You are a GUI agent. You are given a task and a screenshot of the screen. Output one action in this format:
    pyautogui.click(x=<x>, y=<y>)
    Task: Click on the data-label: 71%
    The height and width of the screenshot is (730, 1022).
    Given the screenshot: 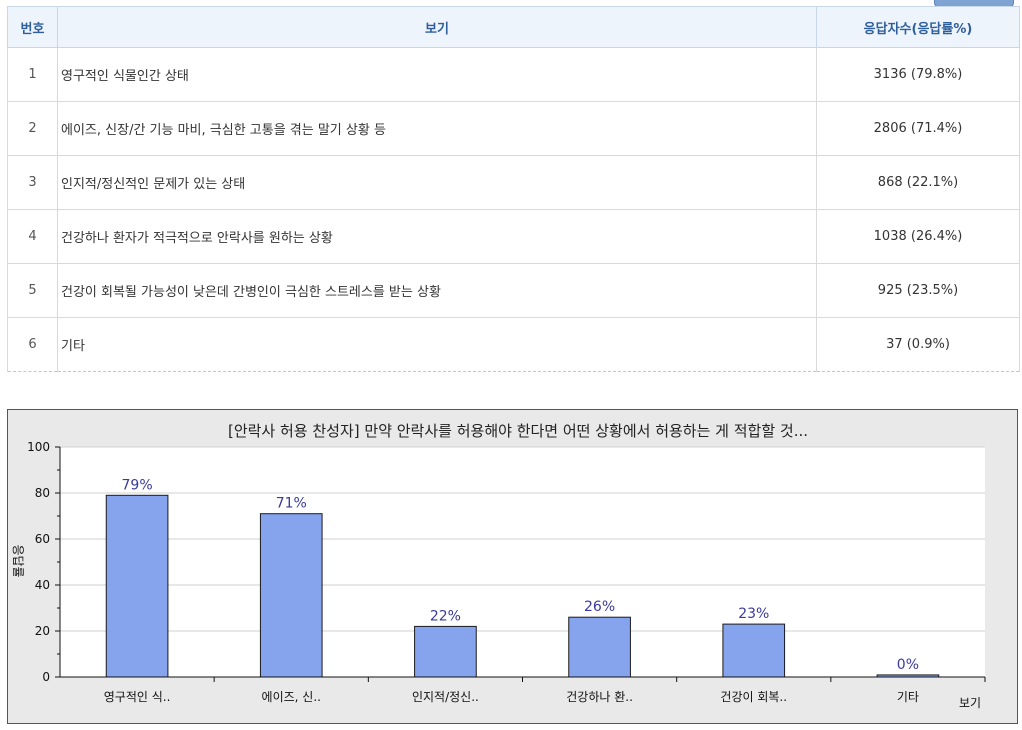 What is the action you would take?
    pyautogui.click(x=291, y=504)
    